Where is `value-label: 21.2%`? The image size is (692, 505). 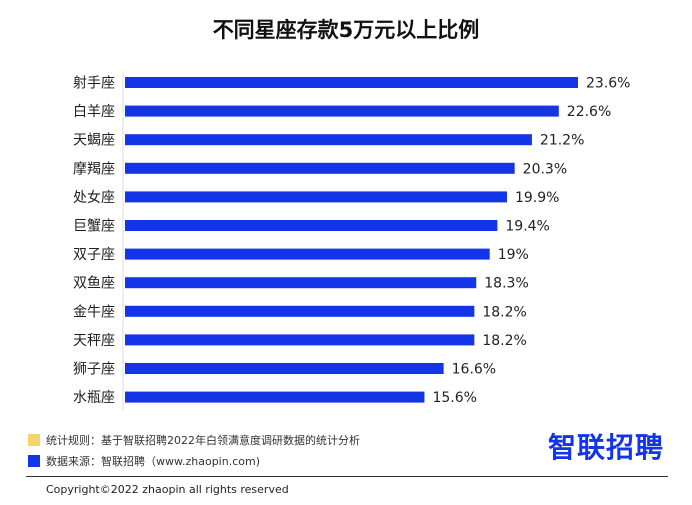 value-label: 21.2% is located at coordinates (562, 141).